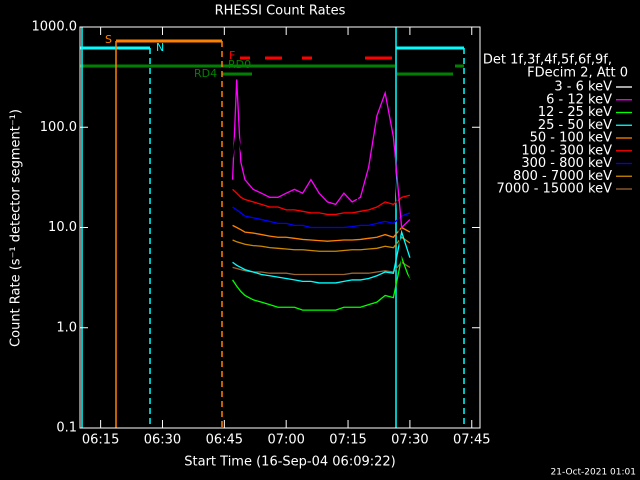  I want to click on annotation: RD4, so click(205, 73).